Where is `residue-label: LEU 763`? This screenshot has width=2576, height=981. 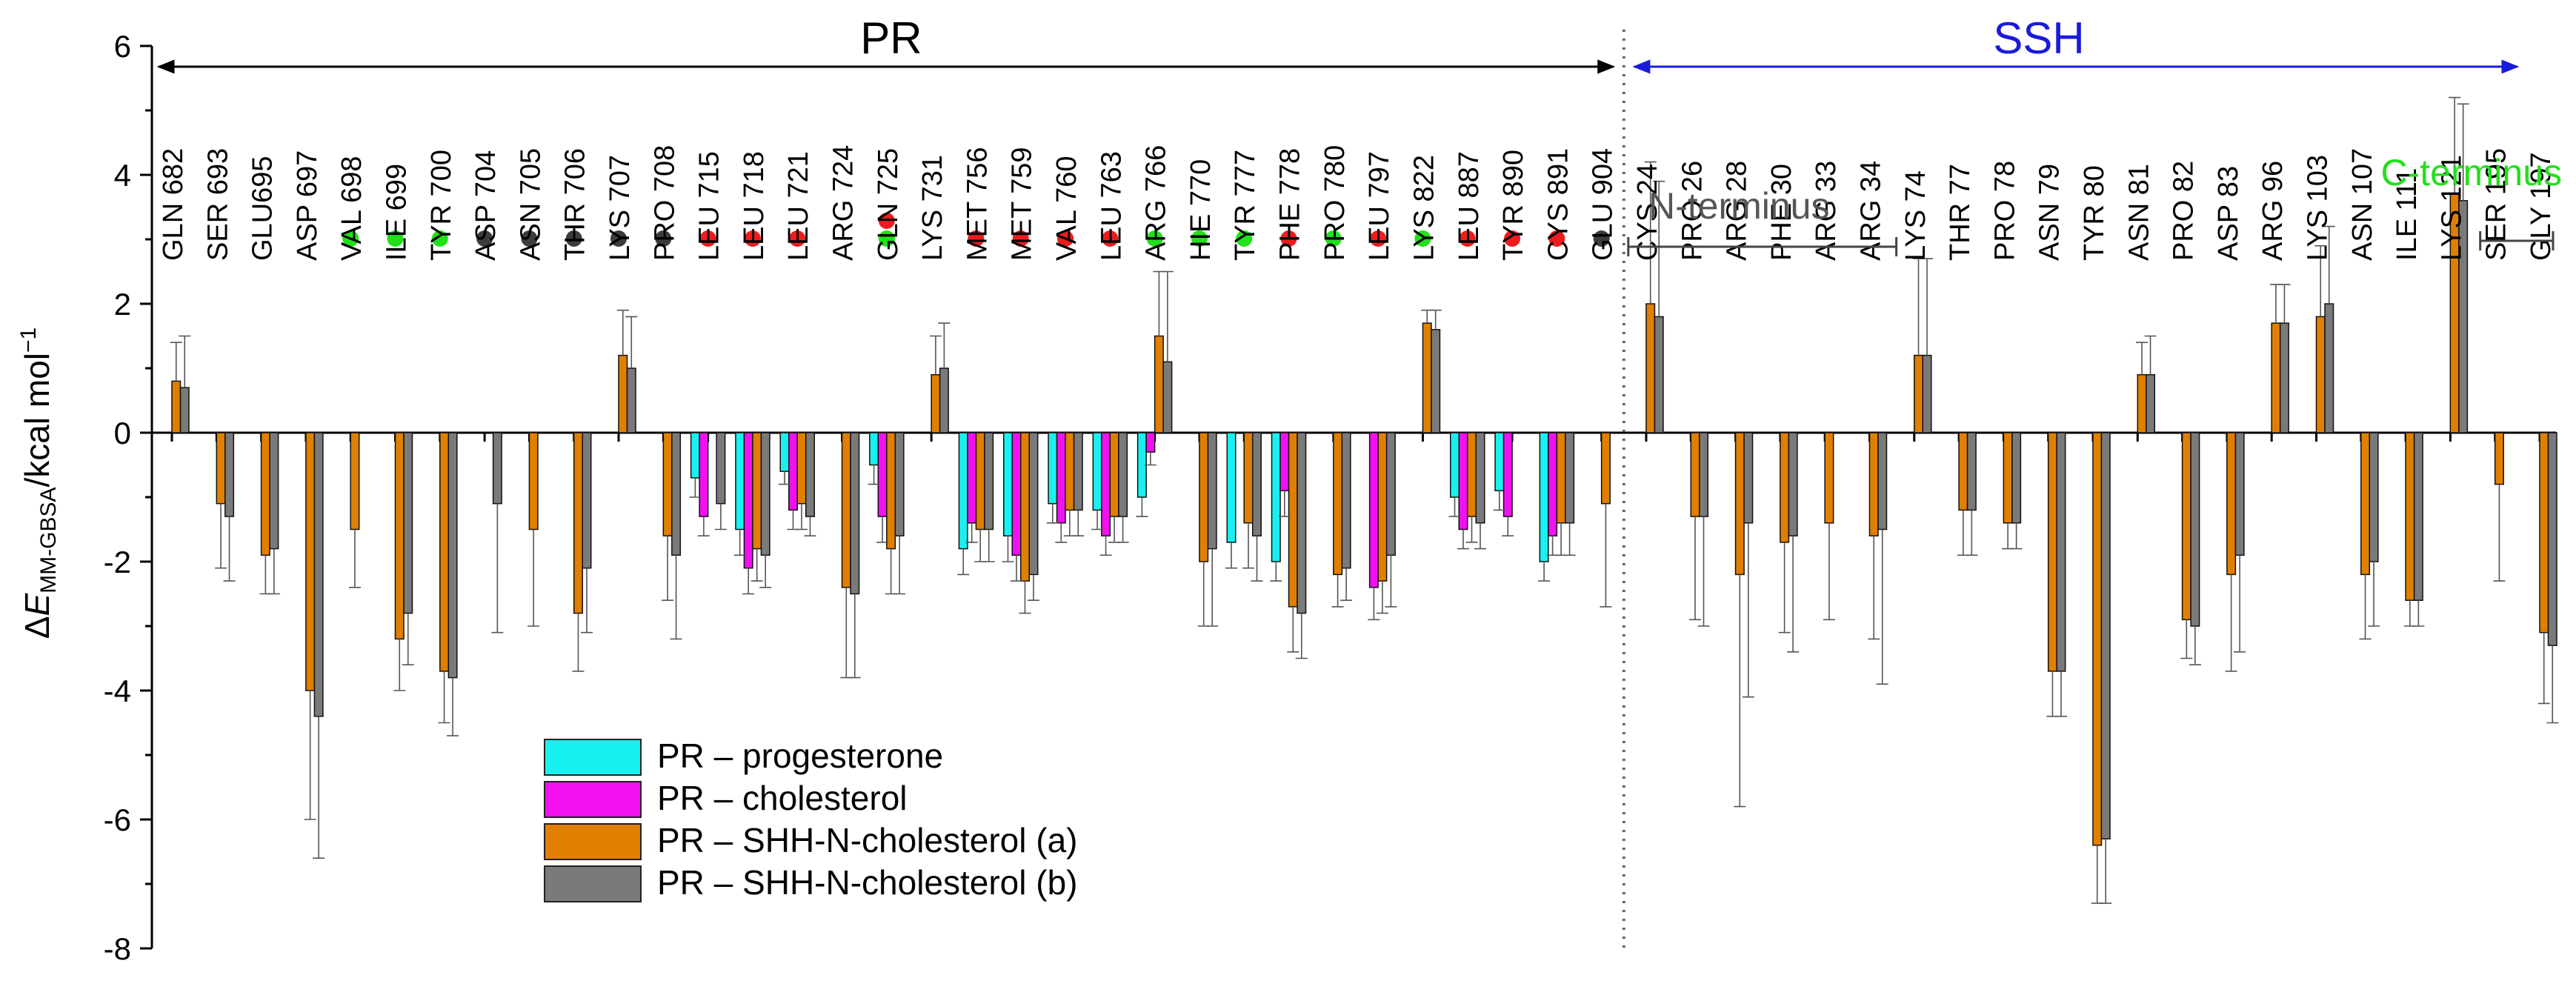
residue-label: LEU 763 is located at coordinates (1111, 206).